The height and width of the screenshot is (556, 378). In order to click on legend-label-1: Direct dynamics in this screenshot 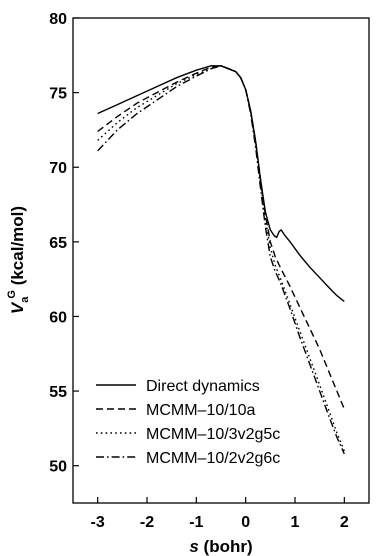, I will do `click(203, 386)`.